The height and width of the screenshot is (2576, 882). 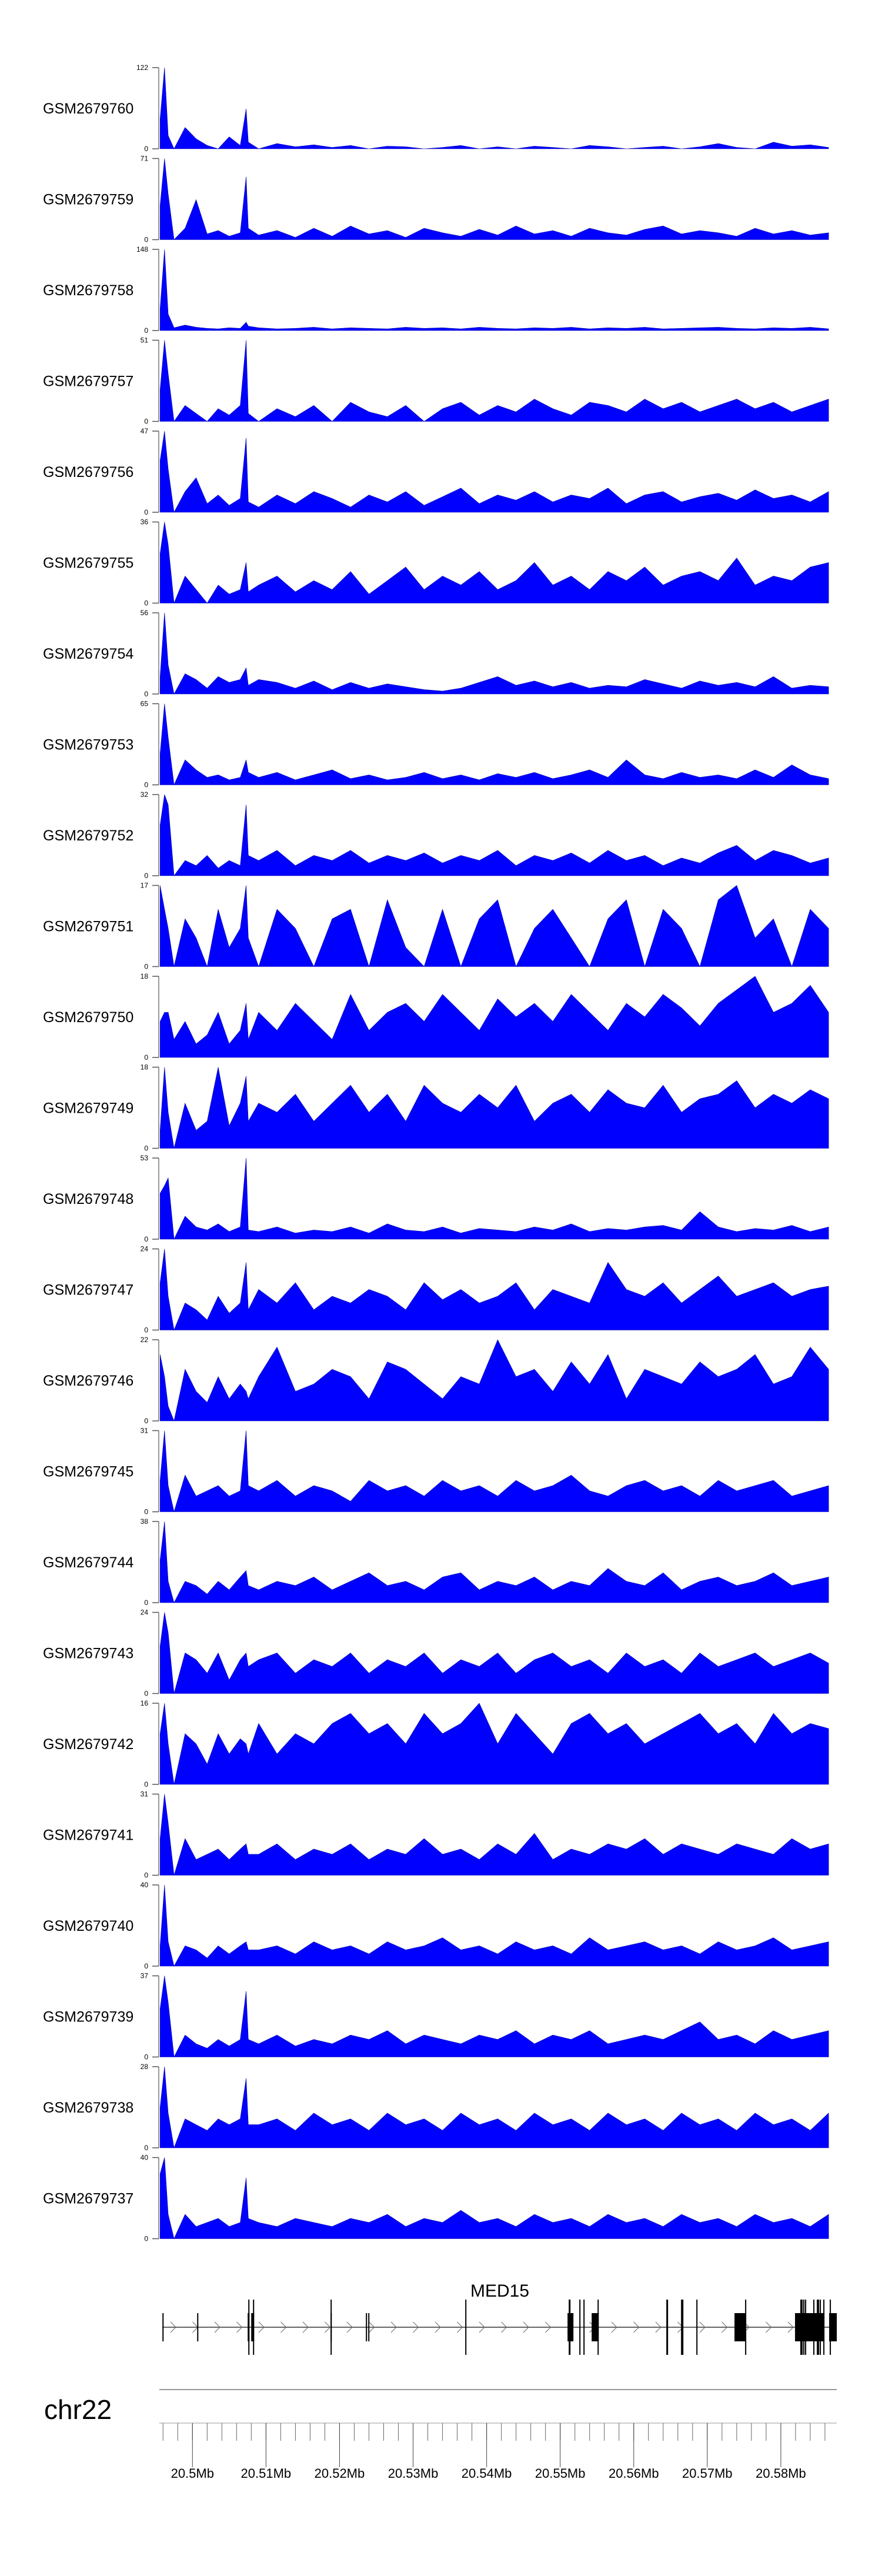 What do you see at coordinates (145, 1431) in the screenshot?
I see `y-max-label: 31` at bounding box center [145, 1431].